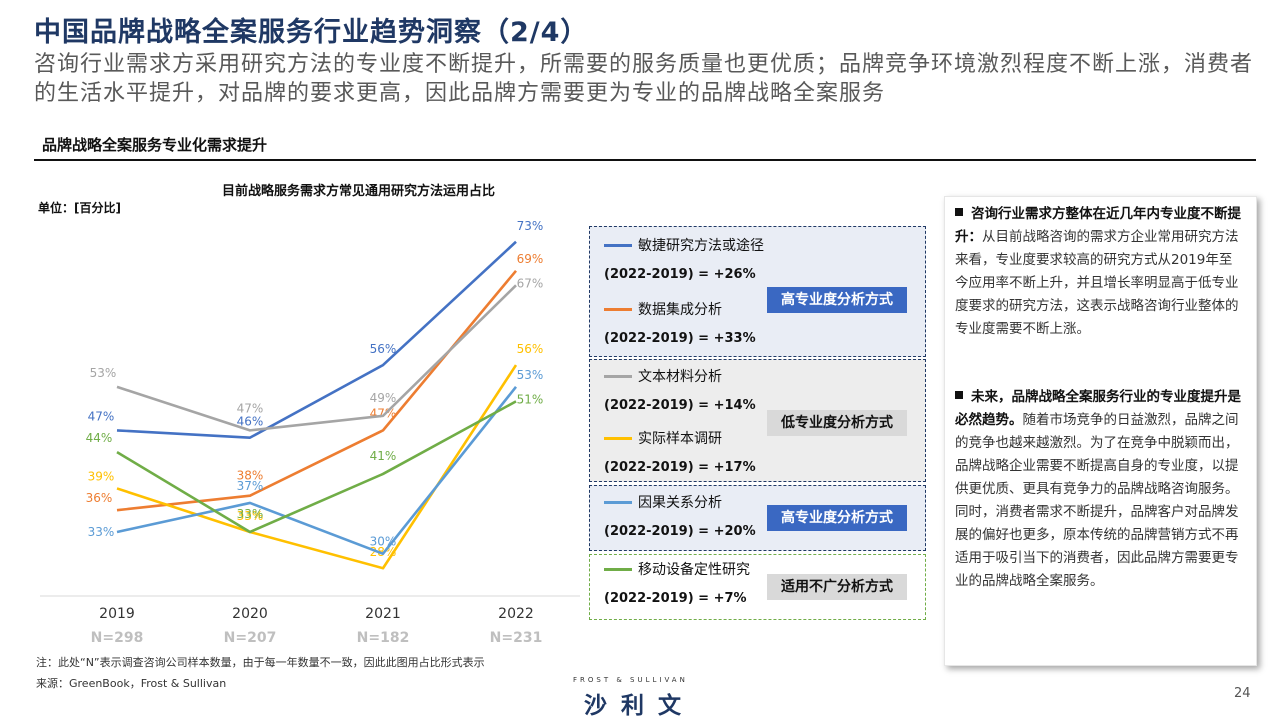 Image resolution: width=1280 pixels, height=720 pixels. I want to click on group-badge-low: 低专业度分析方式, so click(837, 423).